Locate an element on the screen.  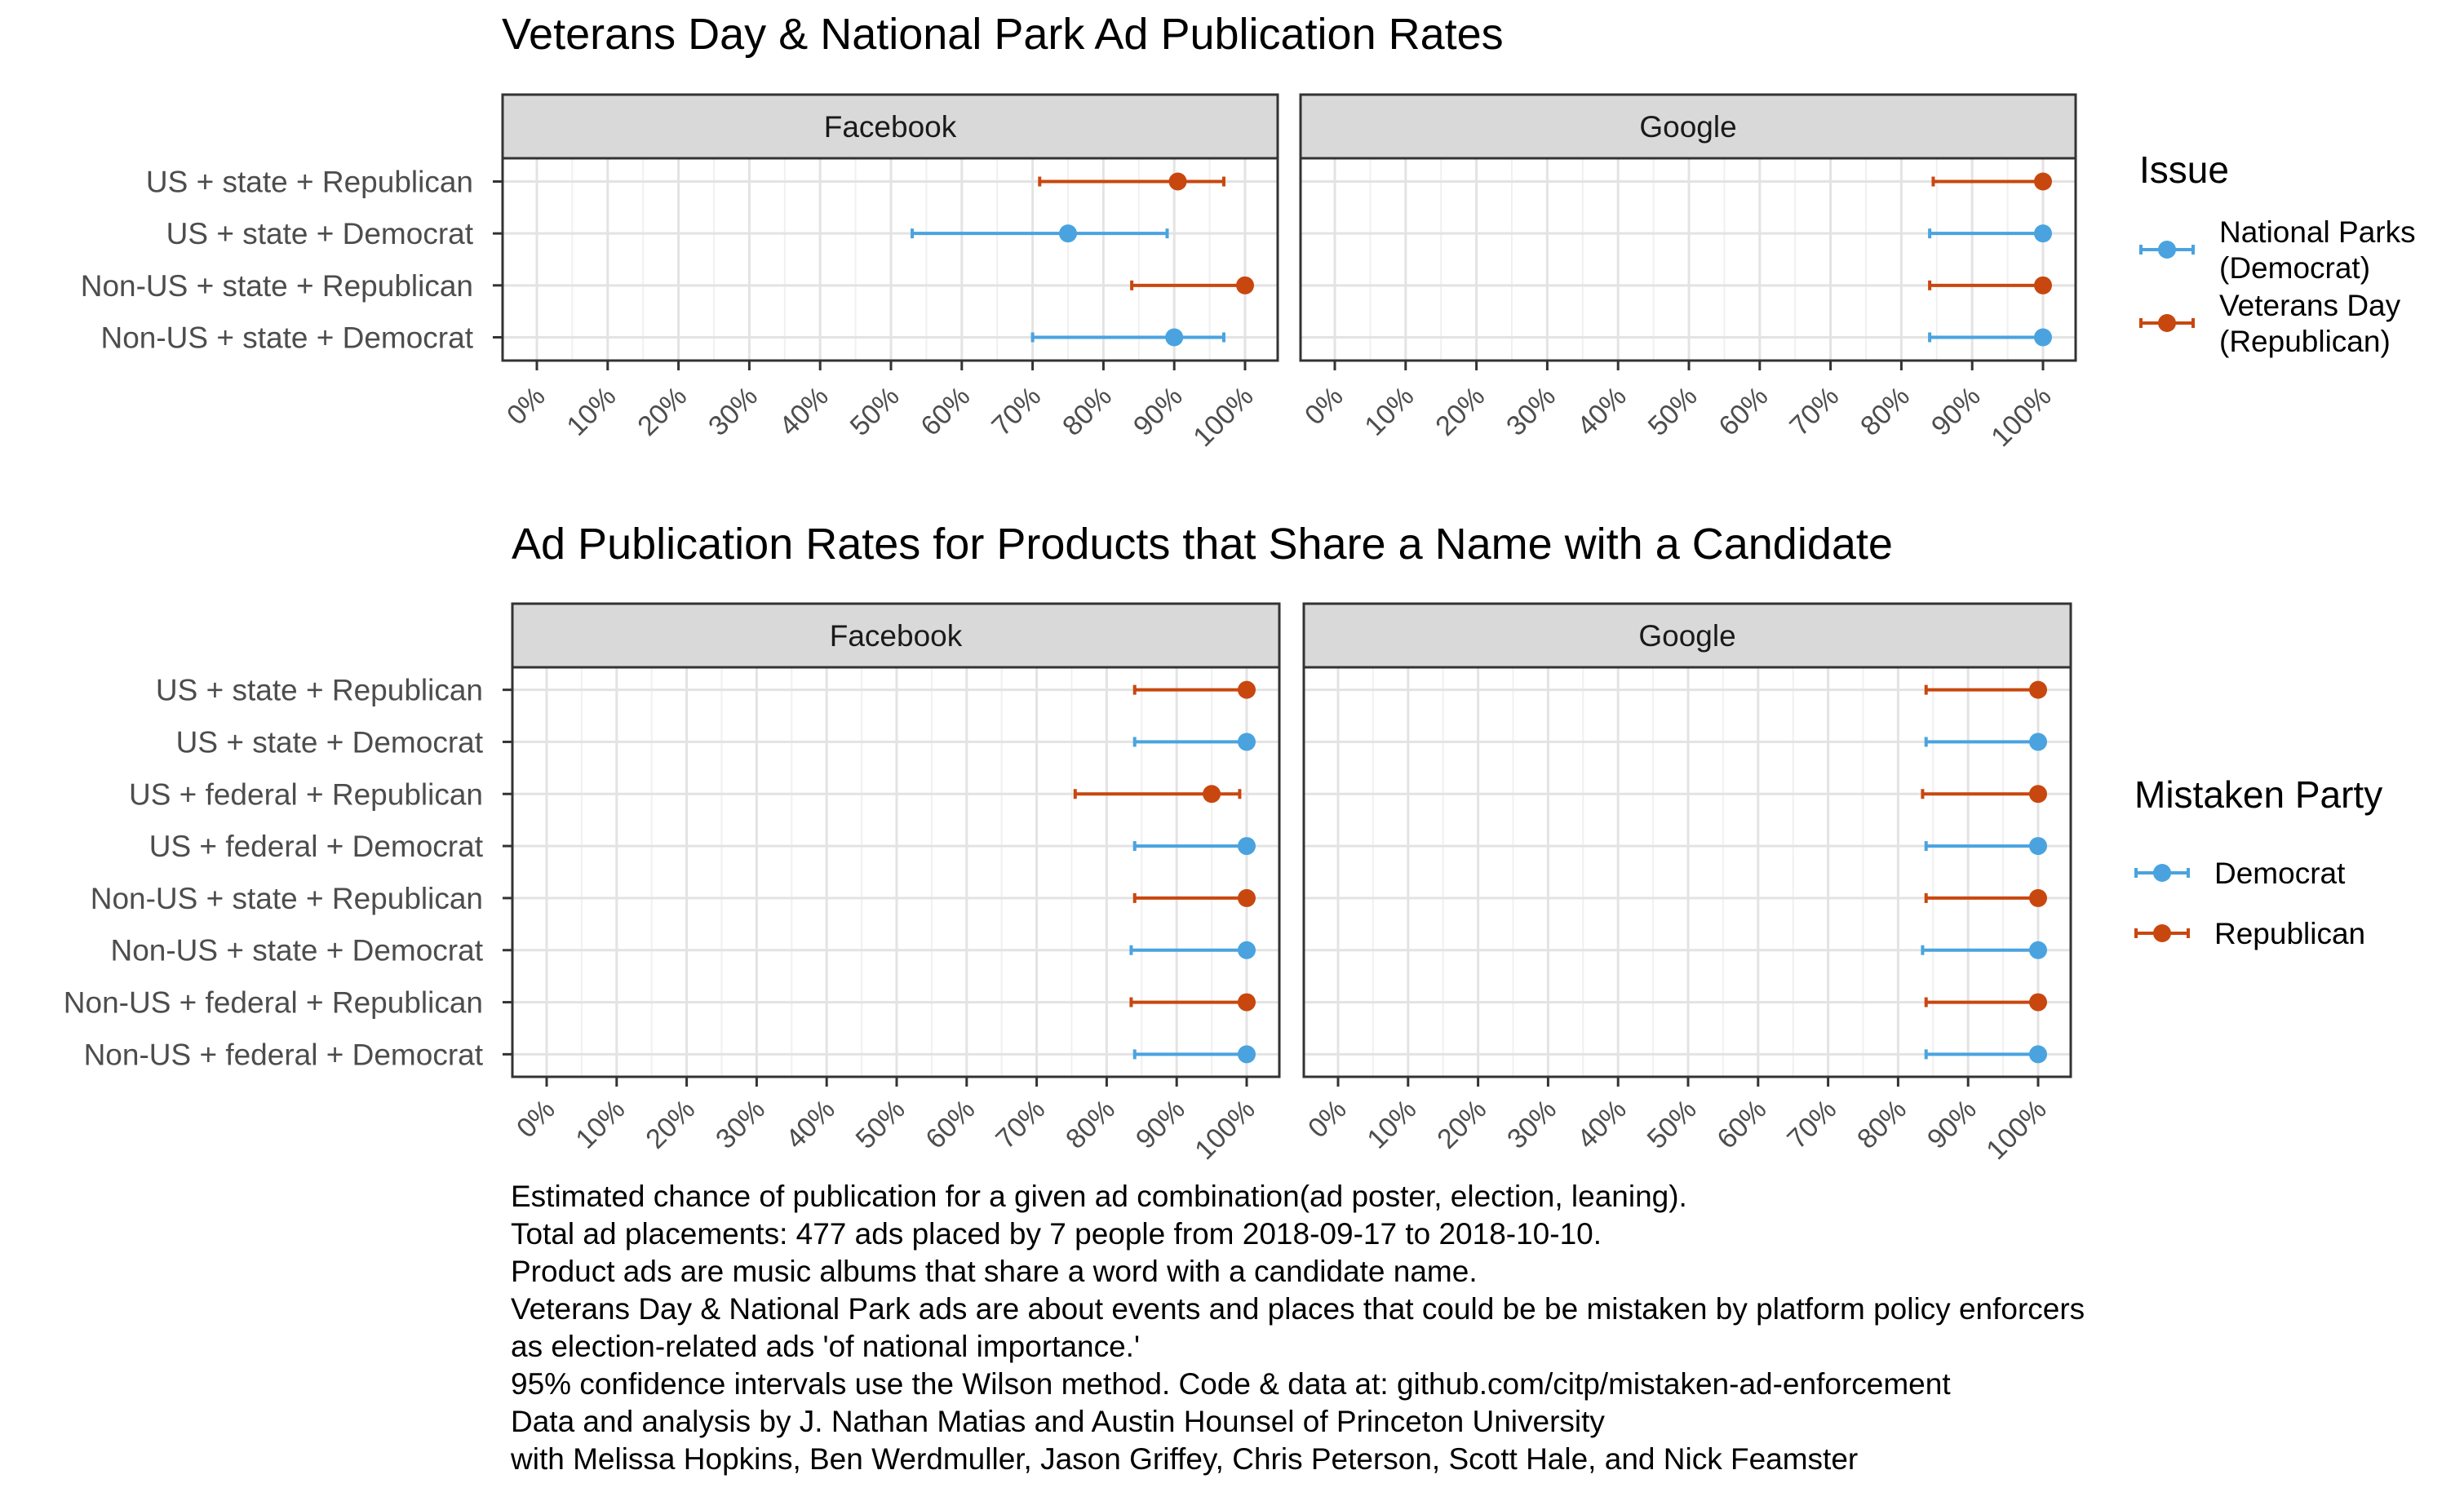
y-tick-label: Non-US + federal + Democrat is located at coordinates (284, 1054).